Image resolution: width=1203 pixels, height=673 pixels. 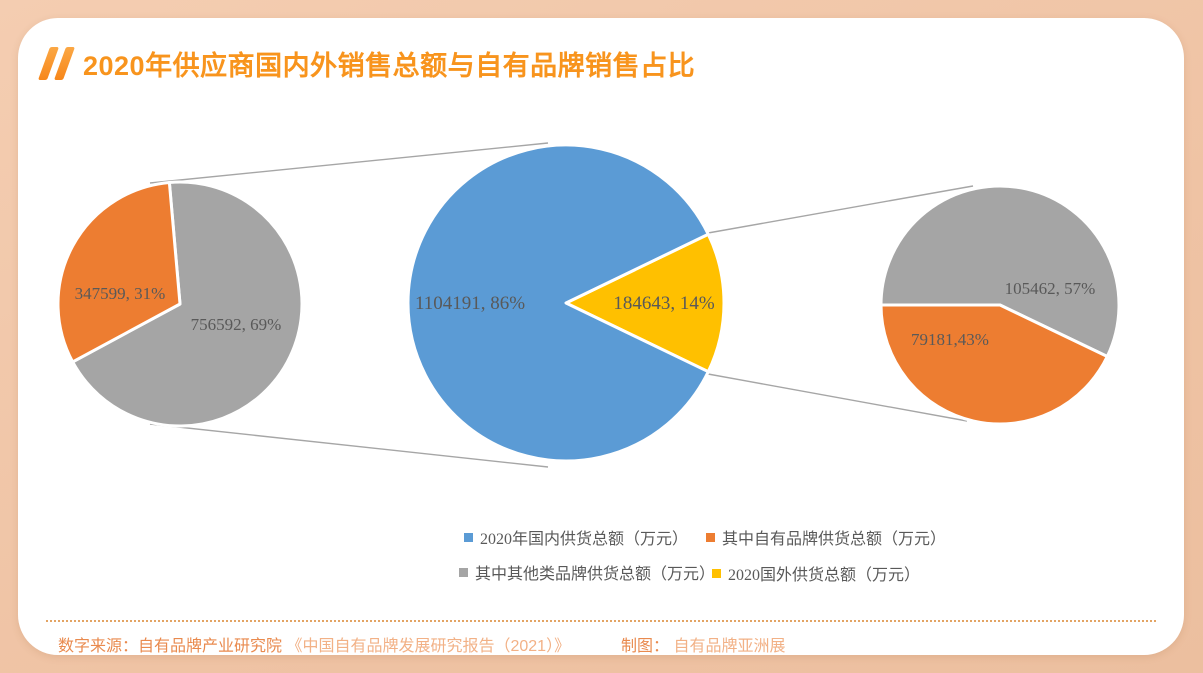 What do you see at coordinates (470, 303) in the screenshot?
I see `pie-data-label: 1104191, 86%` at bounding box center [470, 303].